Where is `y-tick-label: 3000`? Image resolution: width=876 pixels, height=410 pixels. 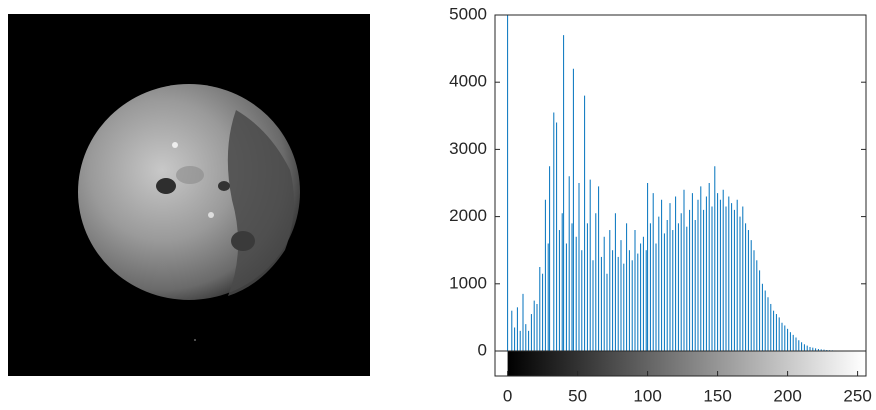 y-tick-label: 3000 is located at coordinates (468, 148).